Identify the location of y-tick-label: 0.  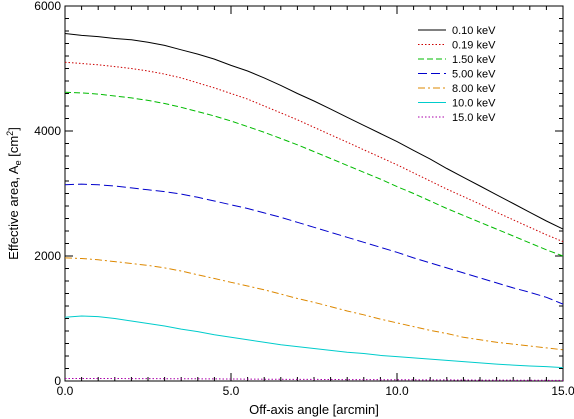
(57, 381).